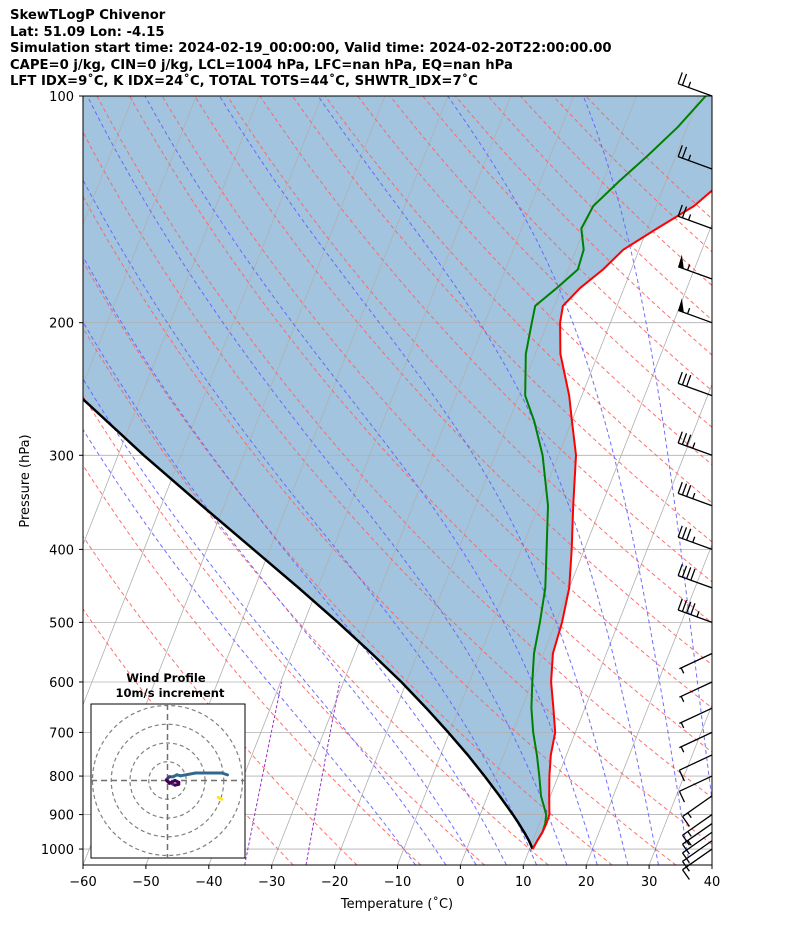 The image size is (794, 937). I want to click on y-tick-label: 600, so click(61, 683).